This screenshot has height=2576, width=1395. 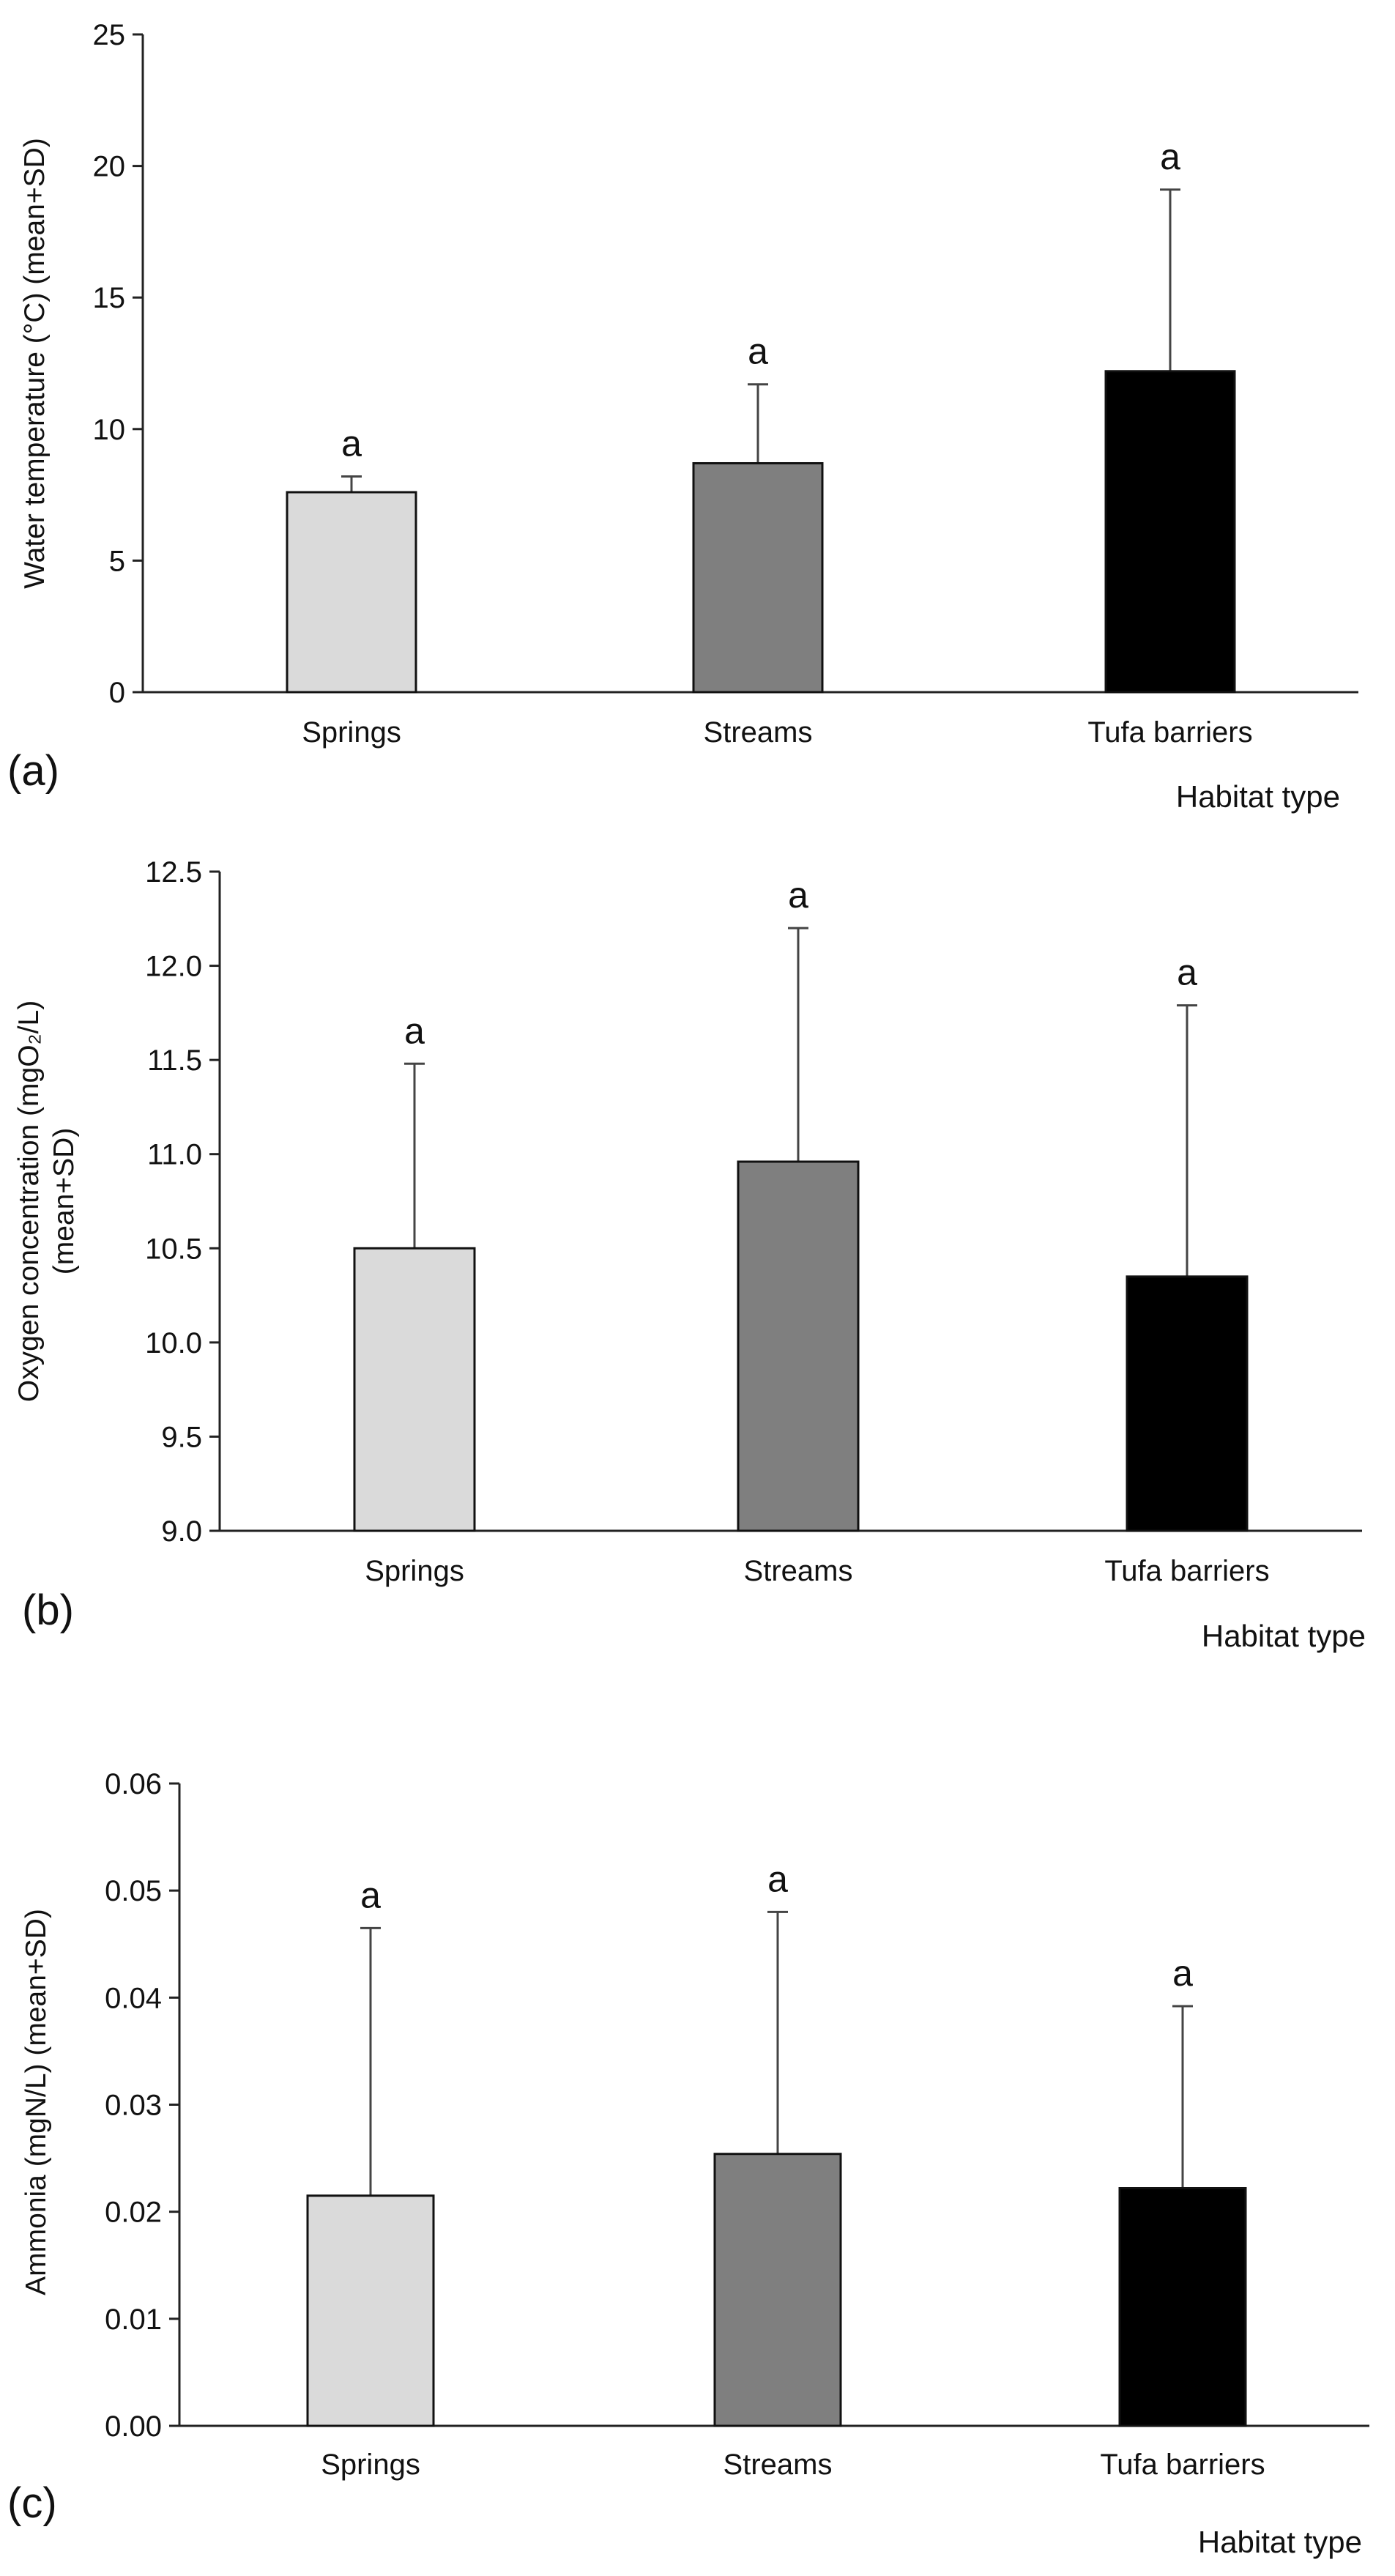 I want to click on chart-b-y-label-line2: (mean+SD), so click(x=64, y=1201).